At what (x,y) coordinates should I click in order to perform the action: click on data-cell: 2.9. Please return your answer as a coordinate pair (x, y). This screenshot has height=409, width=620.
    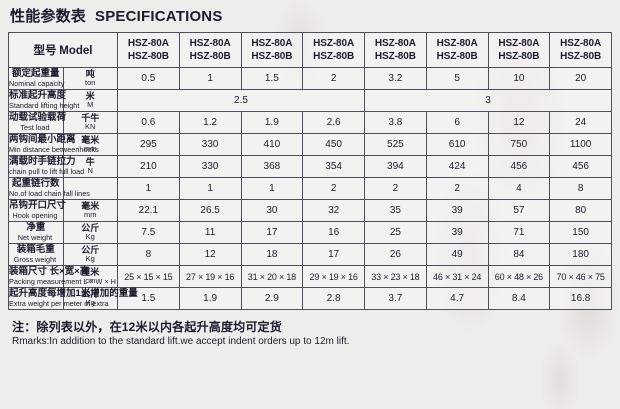
    Looking at the image, I should click on (272, 298).